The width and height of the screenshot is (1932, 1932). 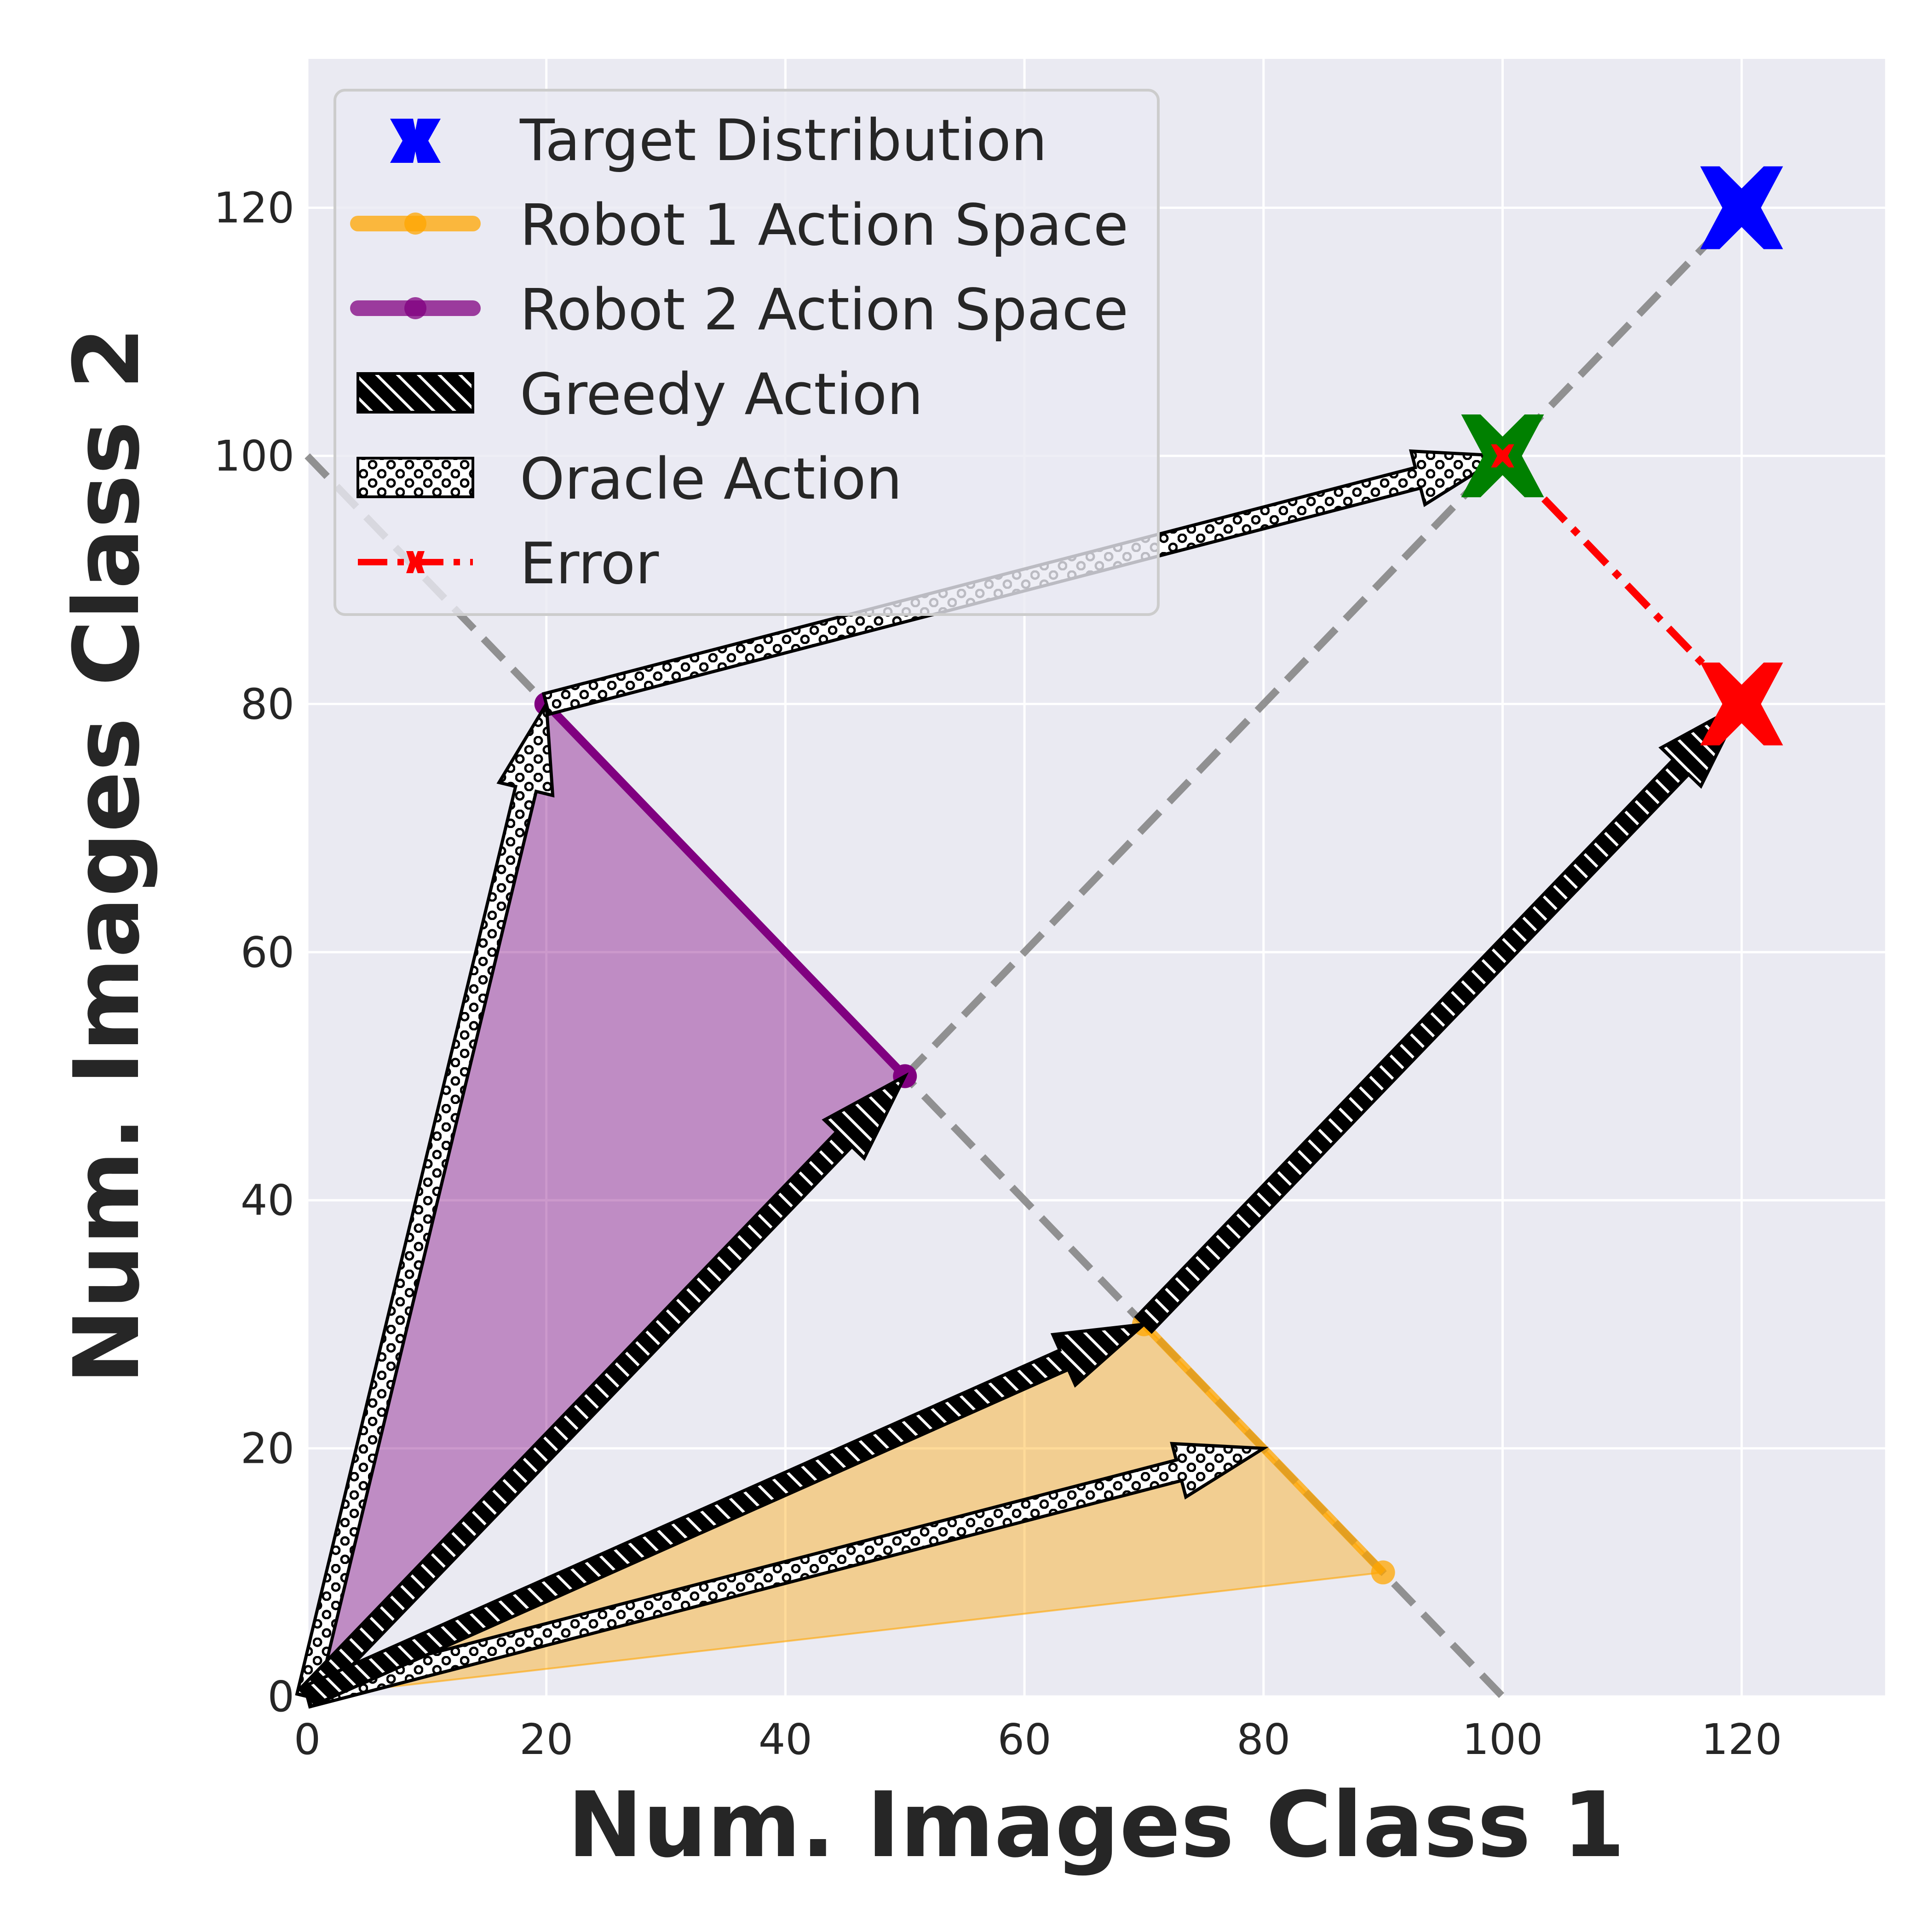 I want to click on legend-item-error: Error, so click(x=508, y=564).